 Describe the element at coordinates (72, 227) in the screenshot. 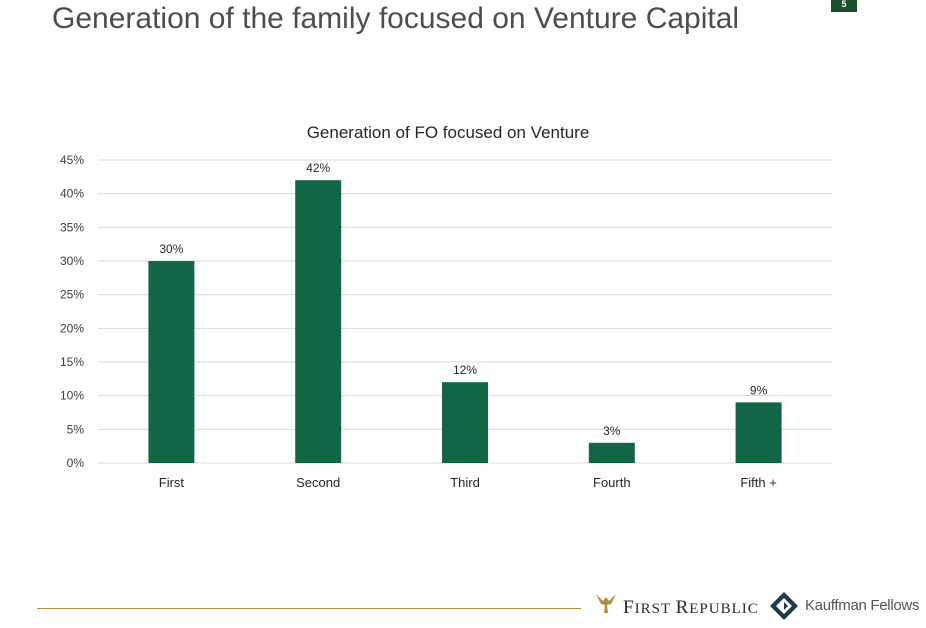

I see `y-tick-label: 35%` at that location.